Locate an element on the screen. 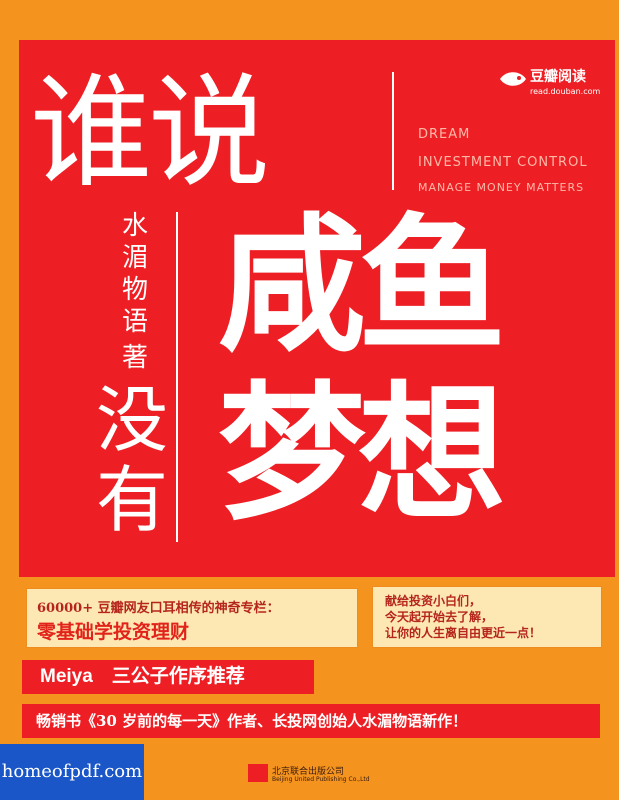 The height and width of the screenshot is (800, 619). brand-name: 豆瓣阅读 is located at coordinates (558, 77).